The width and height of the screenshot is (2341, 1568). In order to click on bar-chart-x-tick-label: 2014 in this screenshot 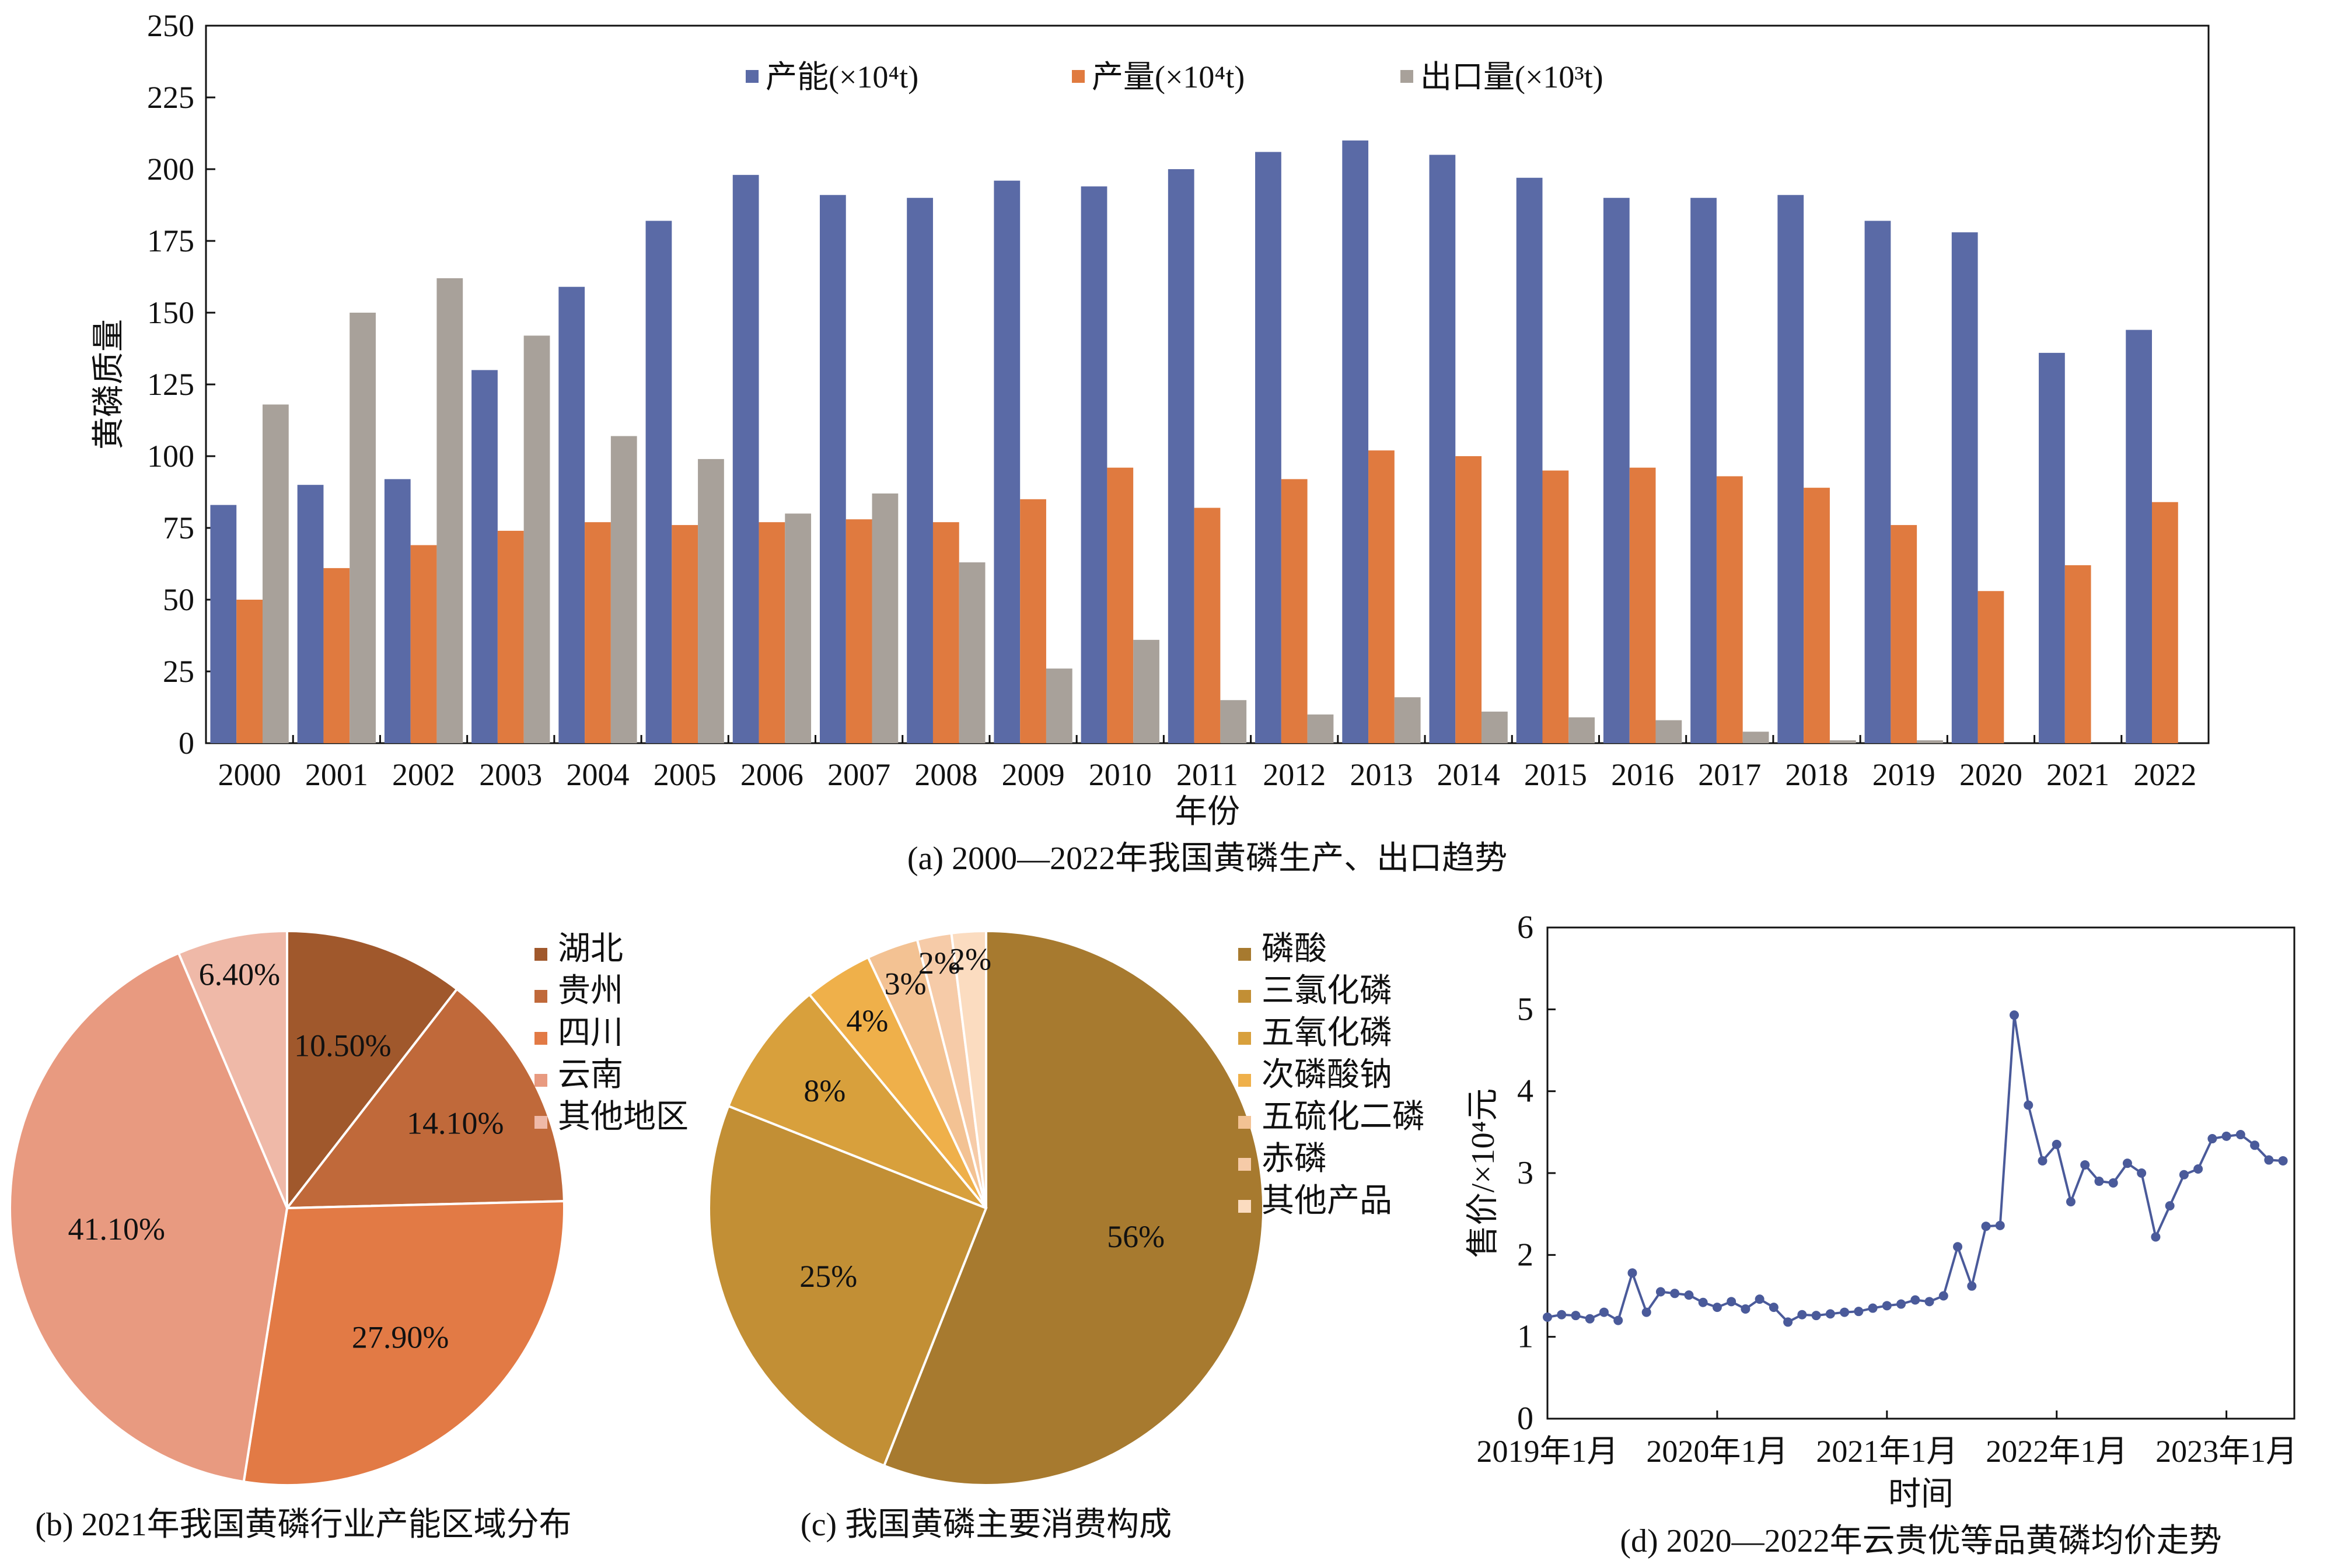, I will do `click(1468, 774)`.